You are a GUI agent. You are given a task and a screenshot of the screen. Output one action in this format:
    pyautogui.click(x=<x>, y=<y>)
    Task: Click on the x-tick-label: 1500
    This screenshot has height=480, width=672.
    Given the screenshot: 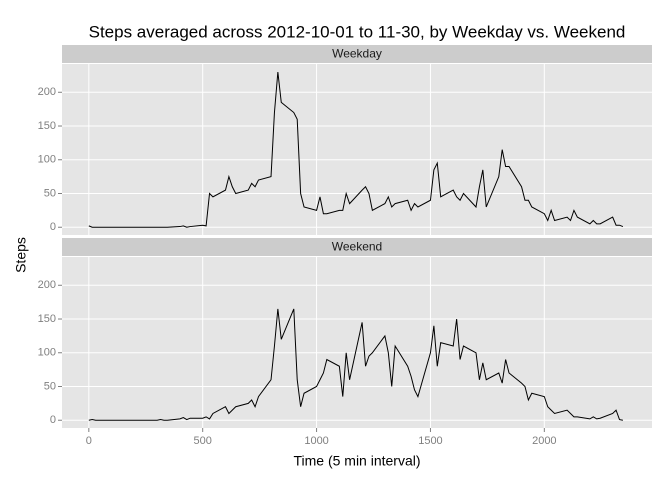 What is the action you would take?
    pyautogui.click(x=430, y=441)
    